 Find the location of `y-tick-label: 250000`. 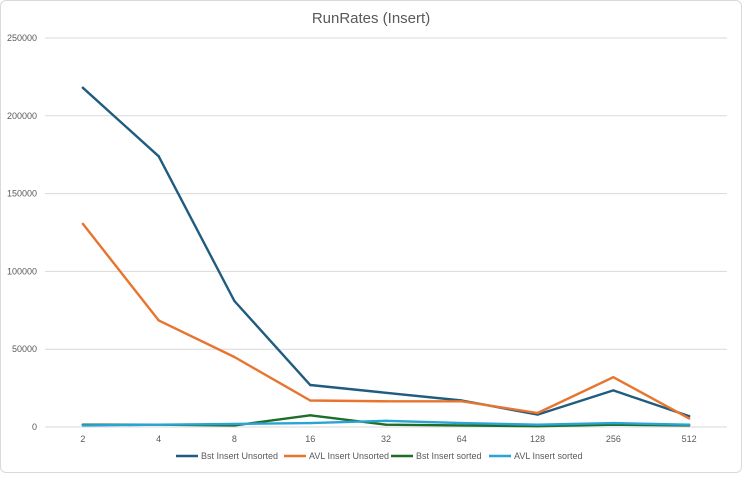

y-tick-label: 250000 is located at coordinates (22, 38).